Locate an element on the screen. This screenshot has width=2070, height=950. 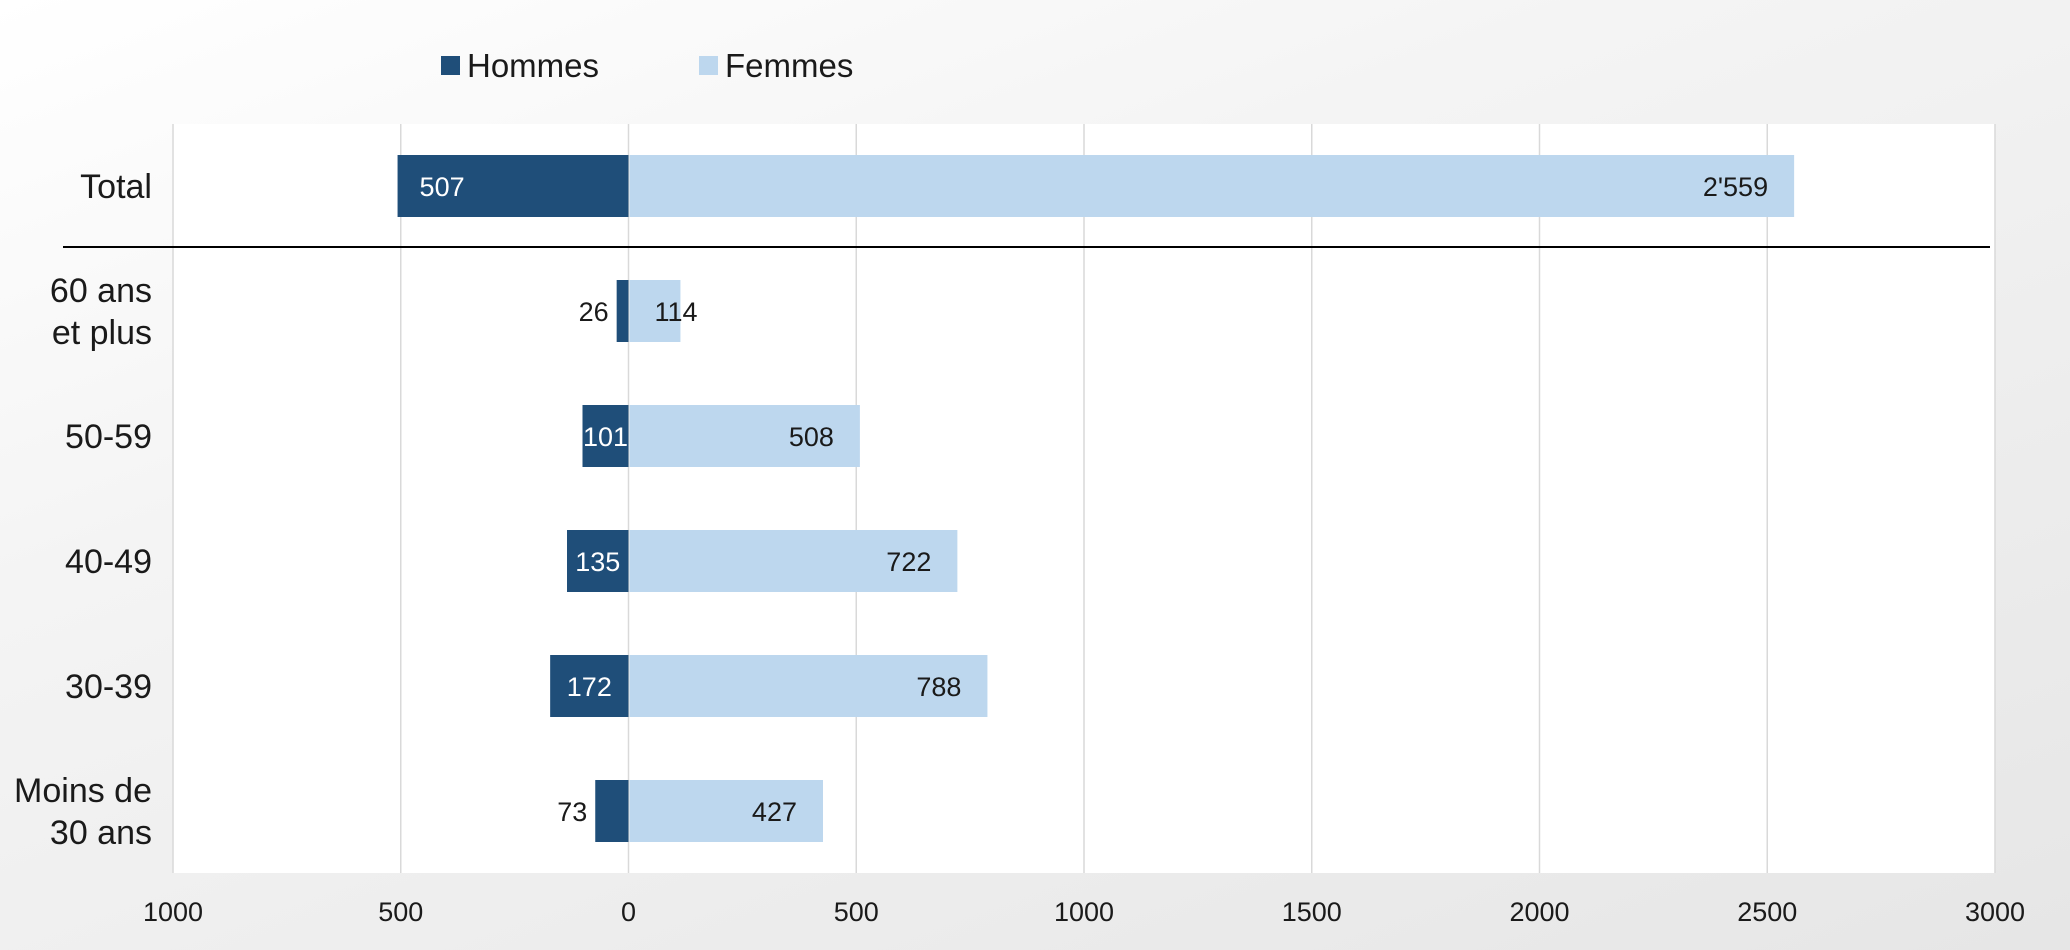
data-label-hommes: 135 is located at coordinates (597, 562).